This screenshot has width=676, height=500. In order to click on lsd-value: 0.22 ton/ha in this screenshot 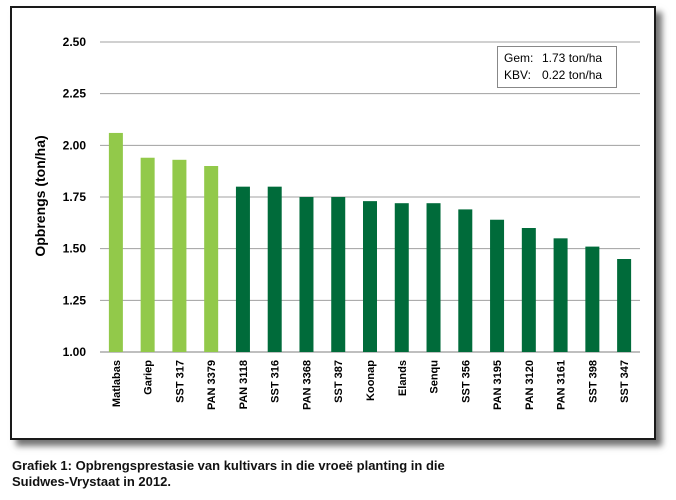, I will do `click(572, 75)`.